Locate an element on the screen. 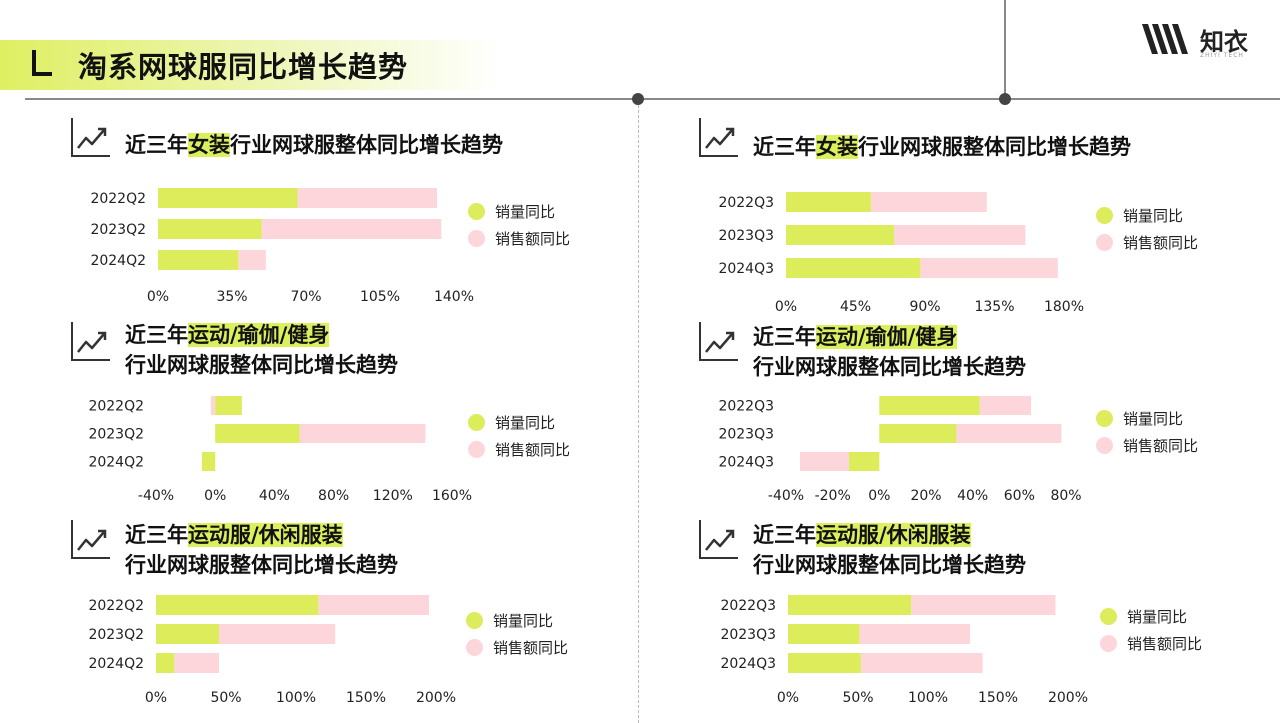 The image size is (1280, 723). x-tick-label: 80% is located at coordinates (333, 496).